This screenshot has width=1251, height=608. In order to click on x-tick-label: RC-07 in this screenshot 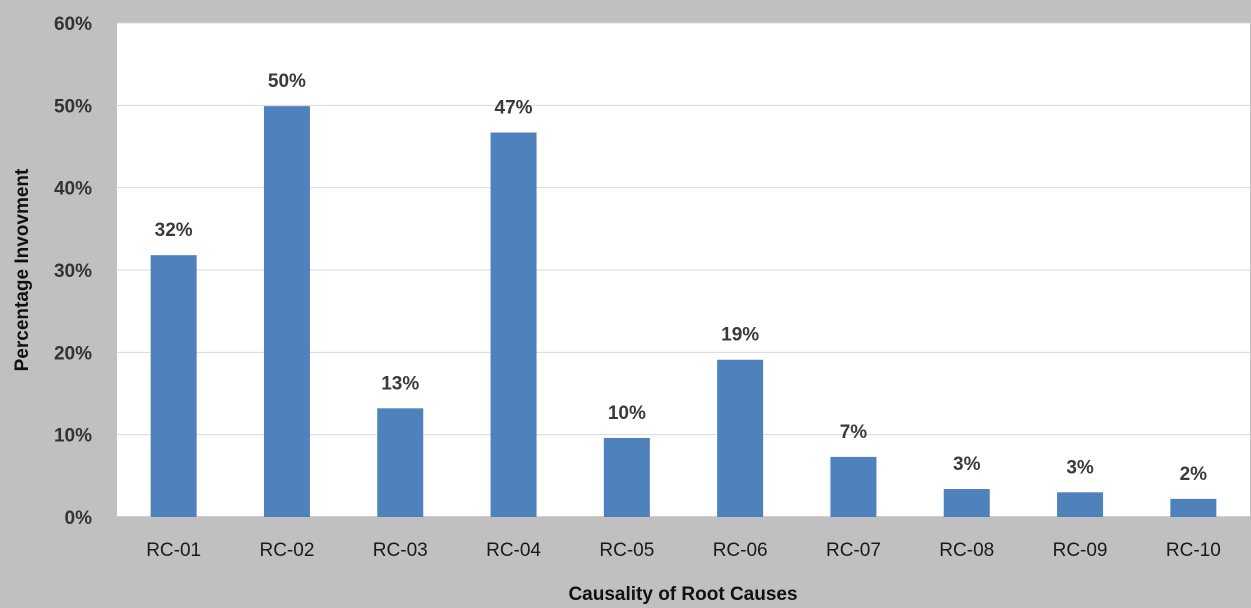, I will do `click(853, 550)`.